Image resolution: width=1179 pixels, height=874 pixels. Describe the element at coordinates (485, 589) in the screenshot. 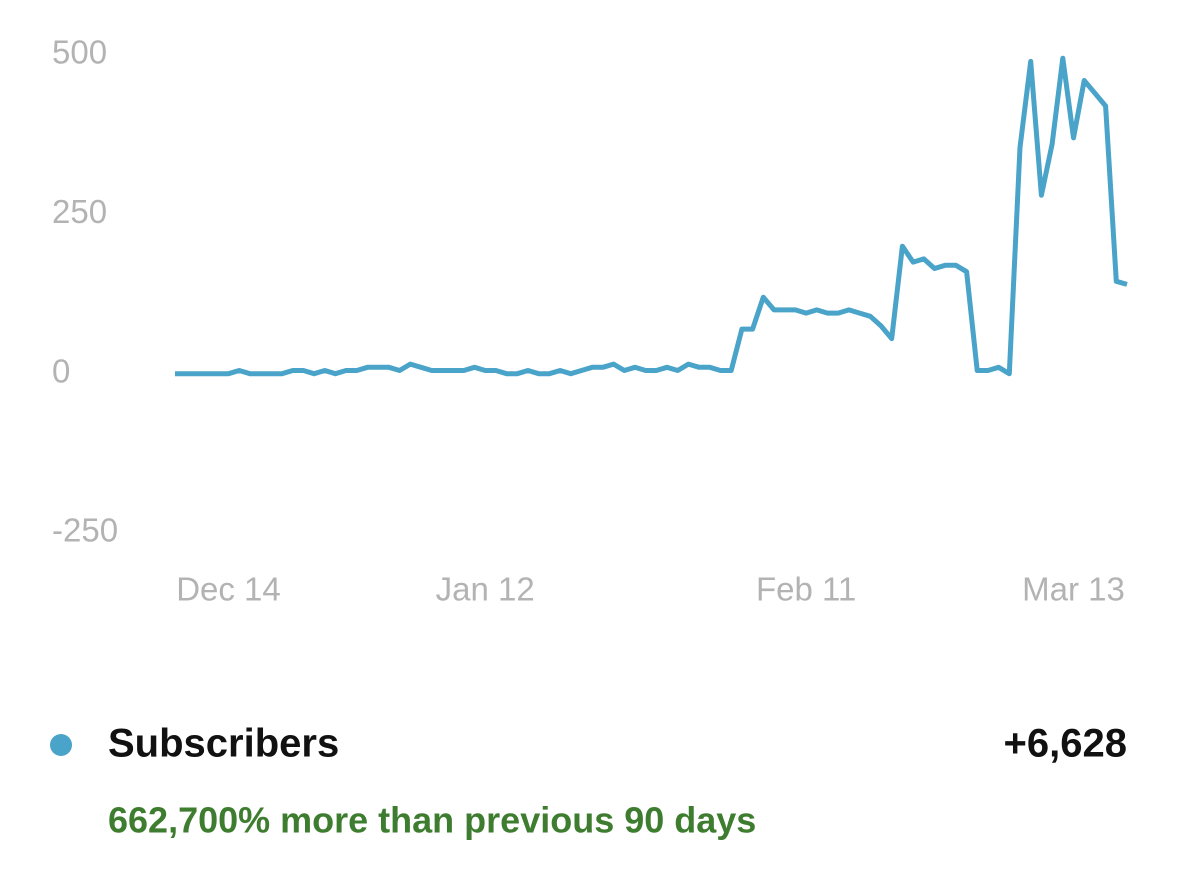

I see `x-tick-label: Jan 12` at that location.